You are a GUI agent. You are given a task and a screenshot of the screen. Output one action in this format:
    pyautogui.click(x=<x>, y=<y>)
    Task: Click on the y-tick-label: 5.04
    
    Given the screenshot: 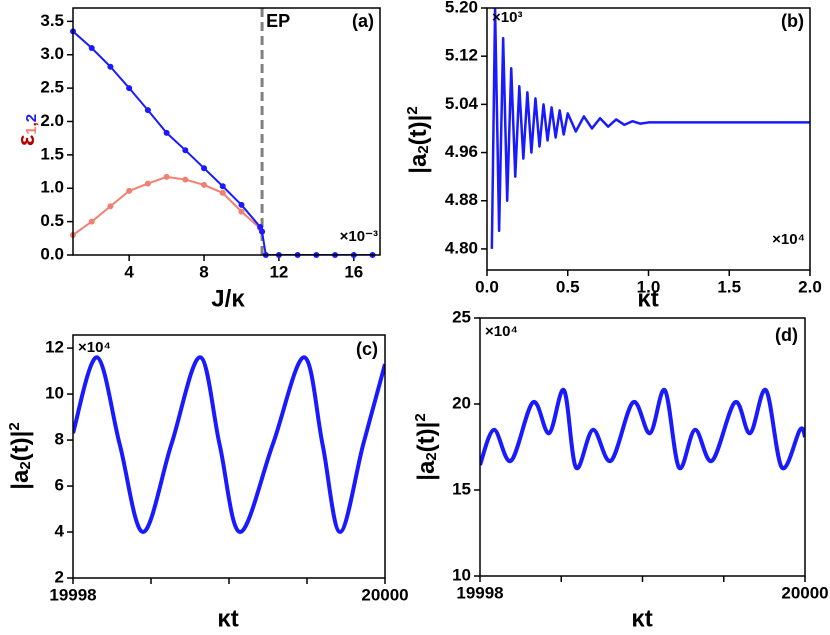 What is the action you would take?
    pyautogui.click(x=462, y=103)
    